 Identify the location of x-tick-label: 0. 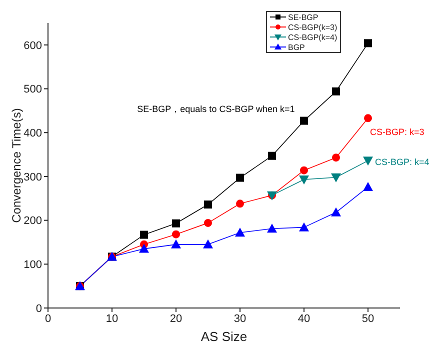
(48, 318).